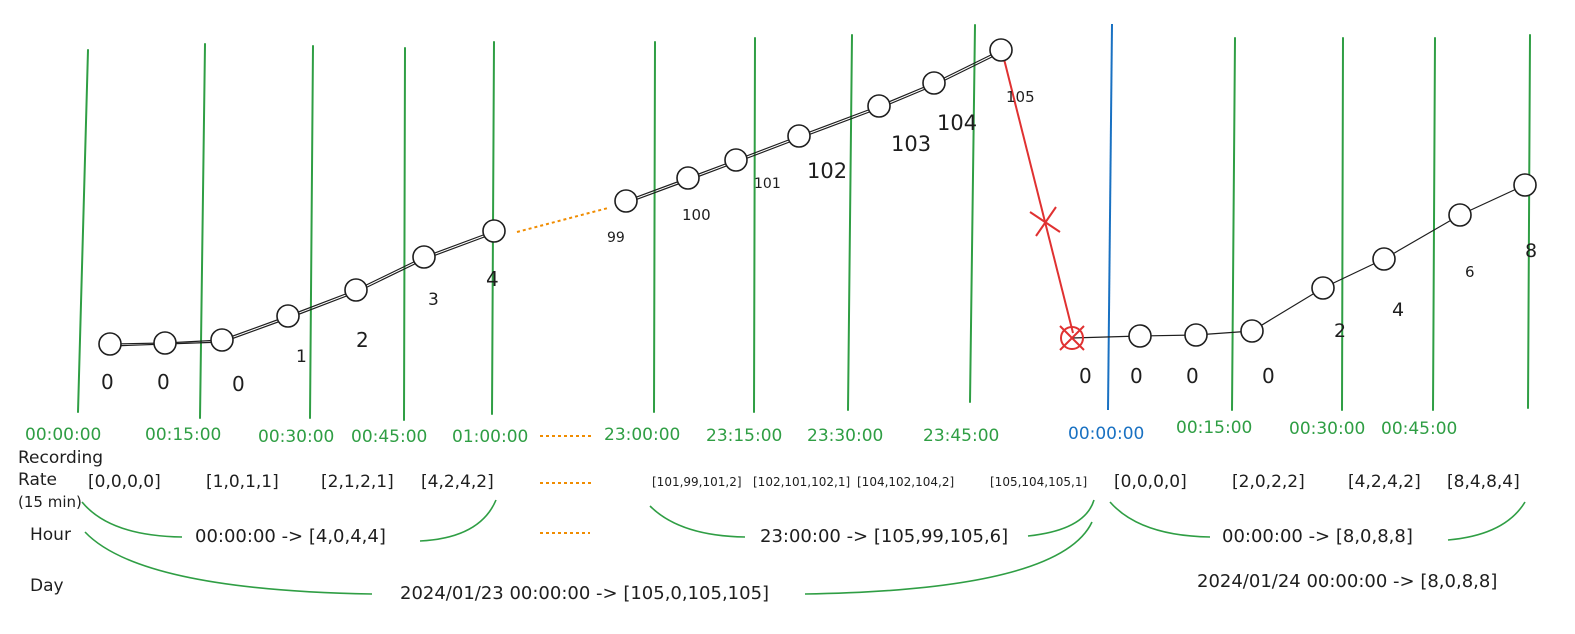 This screenshot has width=1575, height=634. Describe the element at coordinates (884, 536) in the screenshot. I see `hour-summary: 23:00:00 -> [105,99,105,6]` at that location.